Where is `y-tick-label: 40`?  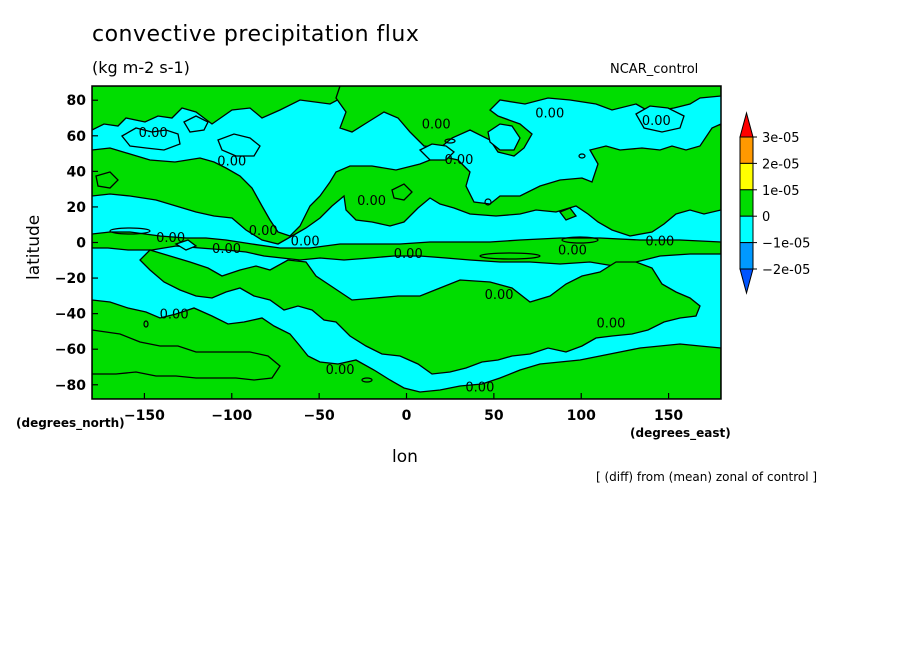
y-tick-label: 40 is located at coordinates (77, 172).